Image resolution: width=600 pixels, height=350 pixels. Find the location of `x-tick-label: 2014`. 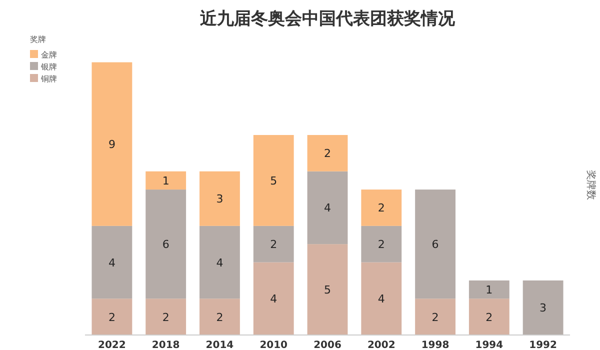

x-tick-label: 2014 is located at coordinates (220, 345).